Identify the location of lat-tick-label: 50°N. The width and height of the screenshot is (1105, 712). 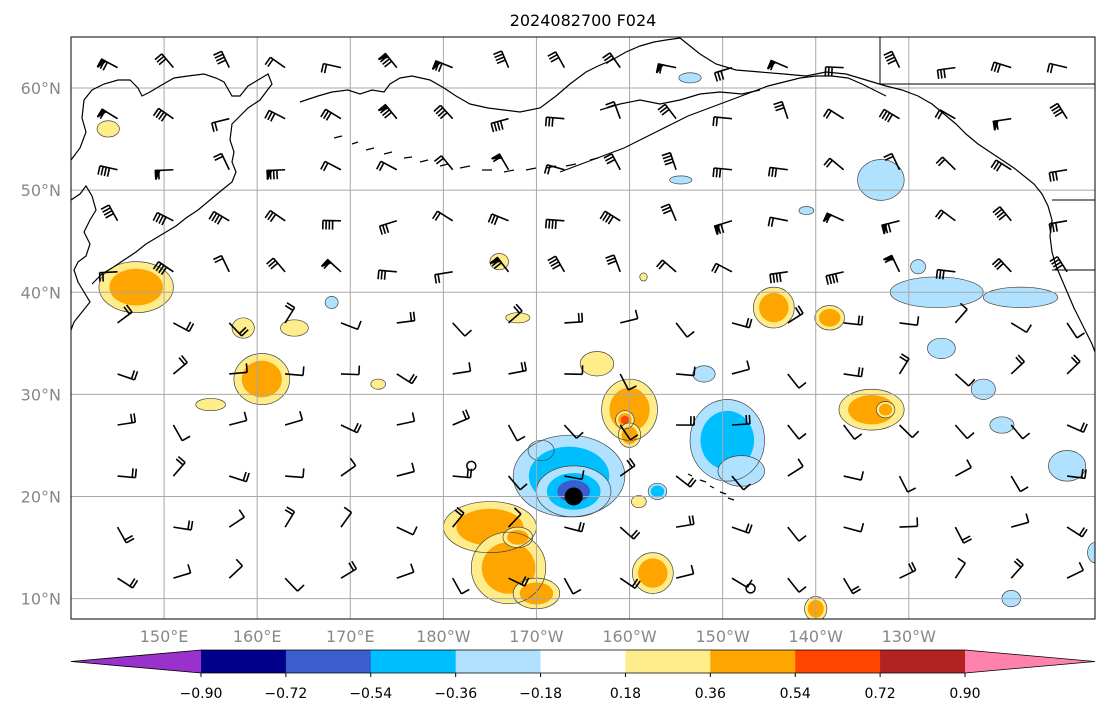
(41, 190).